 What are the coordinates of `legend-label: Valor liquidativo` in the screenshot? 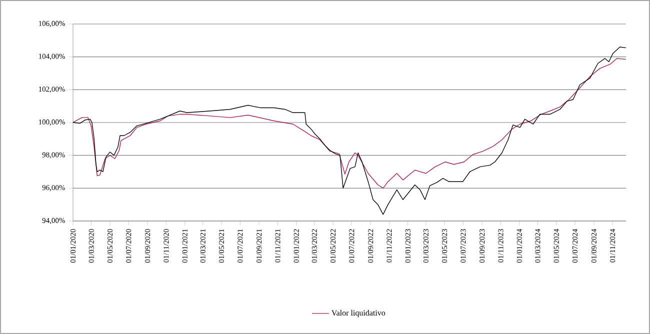 It's located at (358, 314).